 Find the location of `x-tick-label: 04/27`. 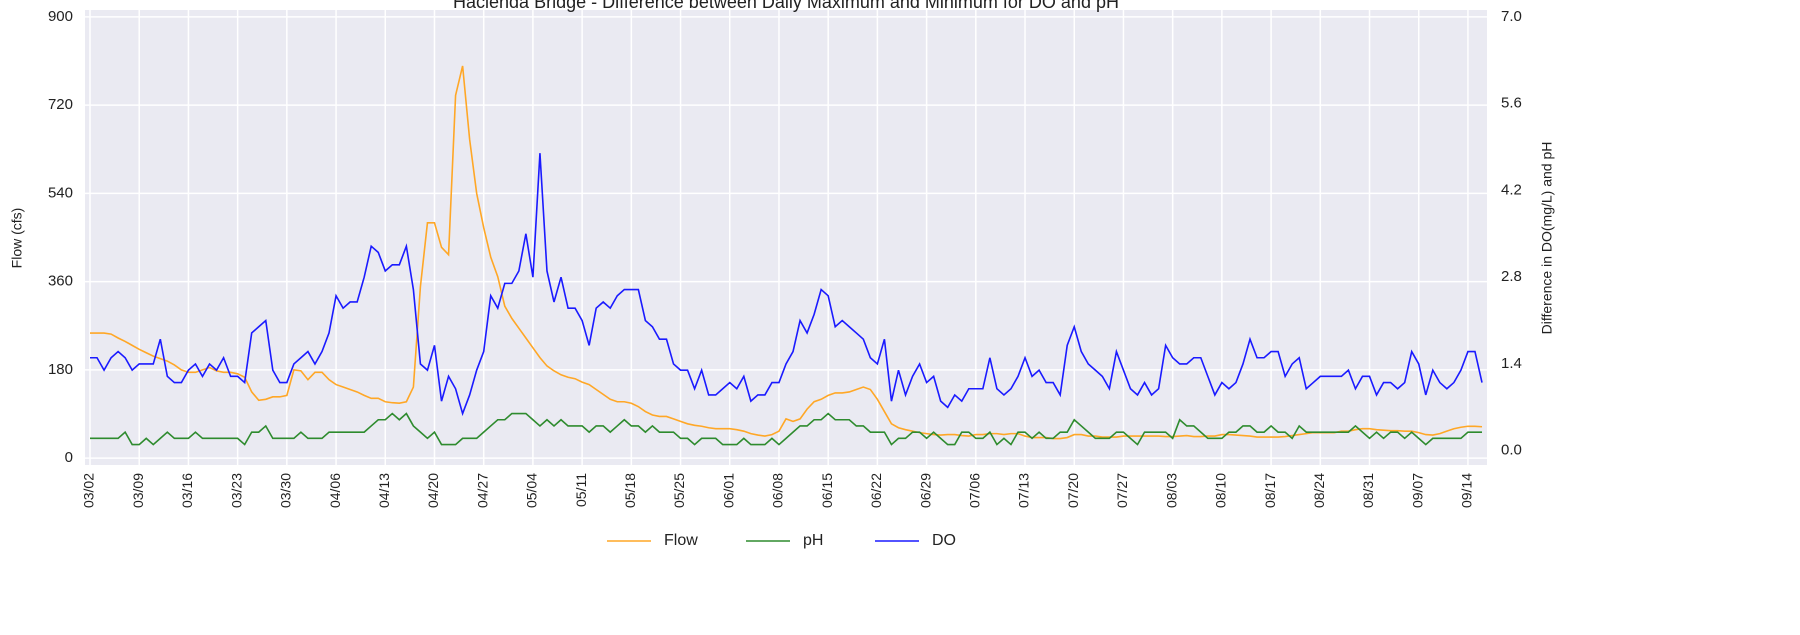

x-tick-label: 04/27 is located at coordinates (482, 490).